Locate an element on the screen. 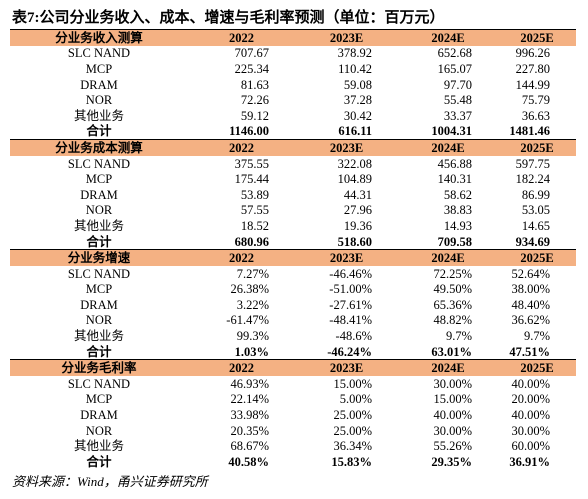 The height and width of the screenshot is (499, 588). data-row: DRAM 33.98% 25.00% 40.00% 40.00% is located at coordinates (293, 415).